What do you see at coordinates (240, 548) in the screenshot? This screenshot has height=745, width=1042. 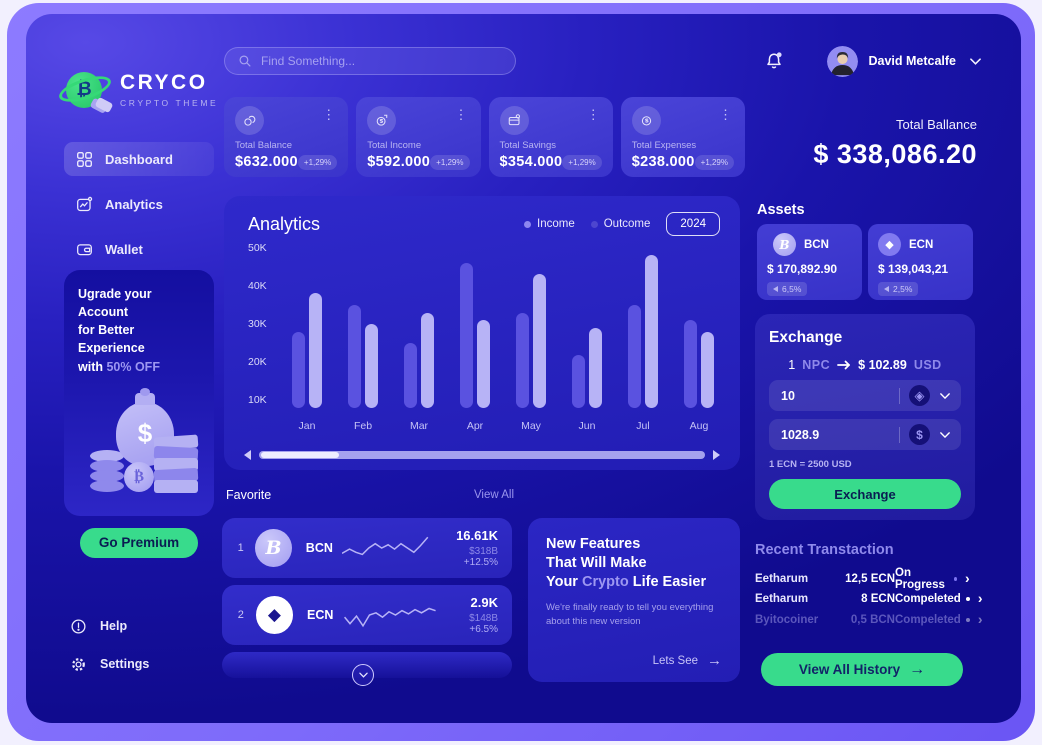 I see `rank-number: 1` at bounding box center [240, 548].